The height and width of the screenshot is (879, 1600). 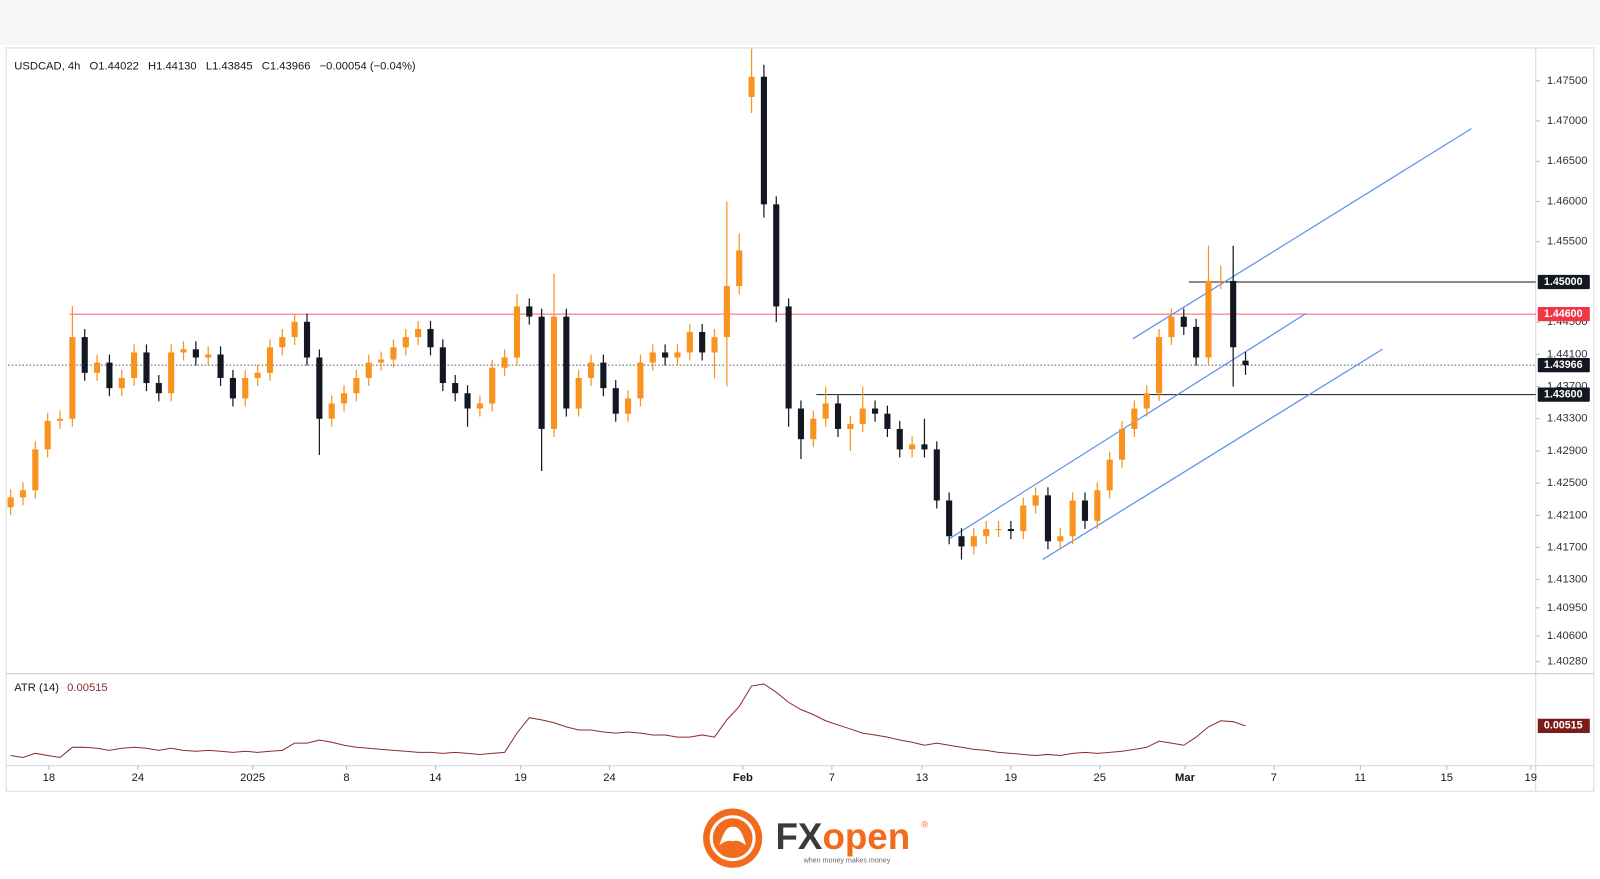 I want to click on x-tick-label: 18, so click(x=49, y=778).